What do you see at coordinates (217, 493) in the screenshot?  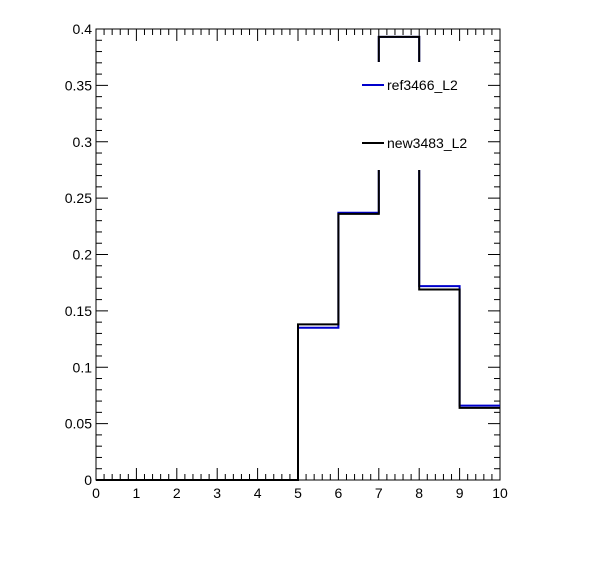 I see `x-tick-label: 3` at bounding box center [217, 493].